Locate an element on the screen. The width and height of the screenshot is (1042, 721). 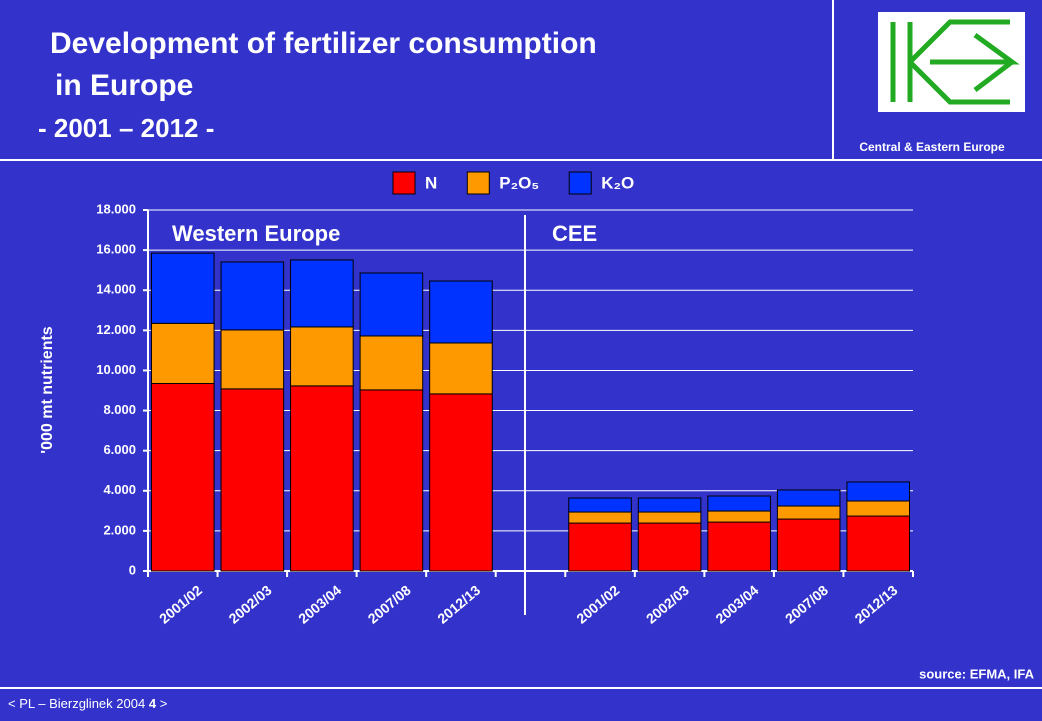
y-tick-label: 0 is located at coordinates (132, 569).